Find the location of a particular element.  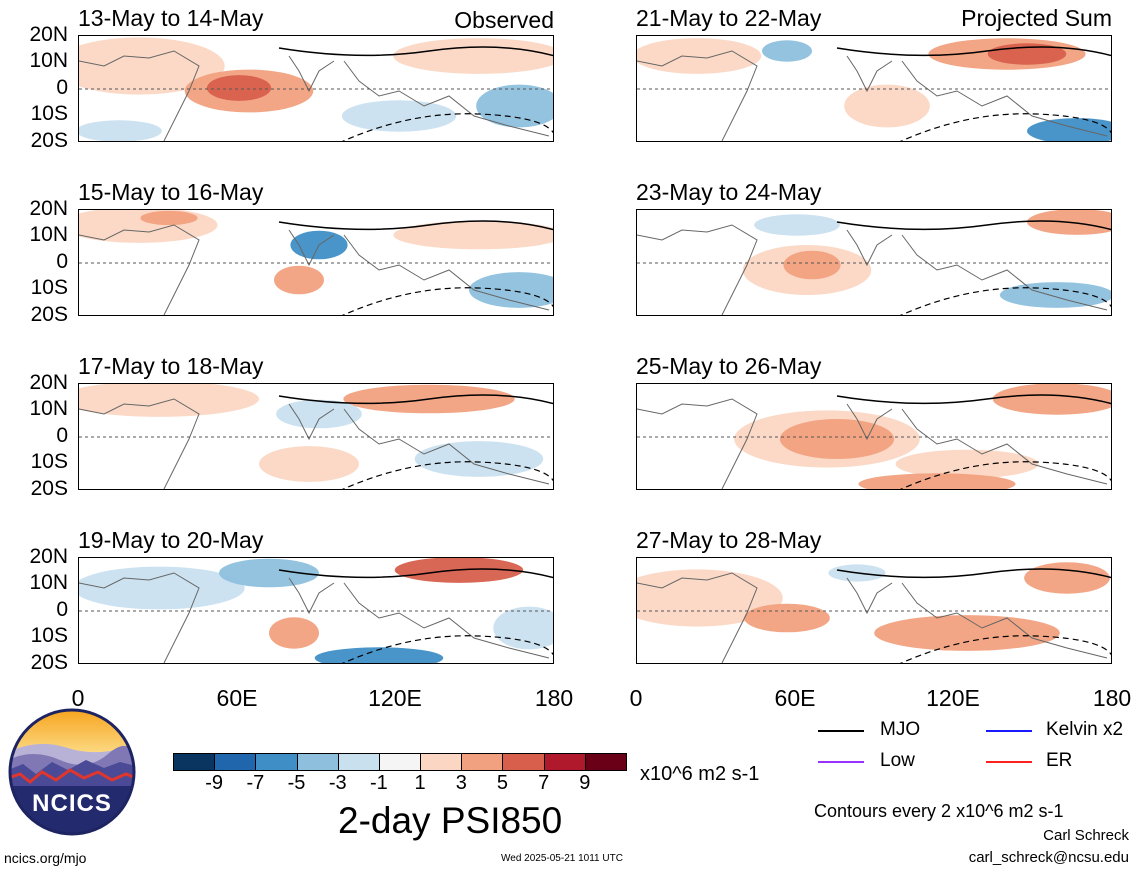

panel-title-3: 15-May to 16-May is located at coordinates (171, 192).